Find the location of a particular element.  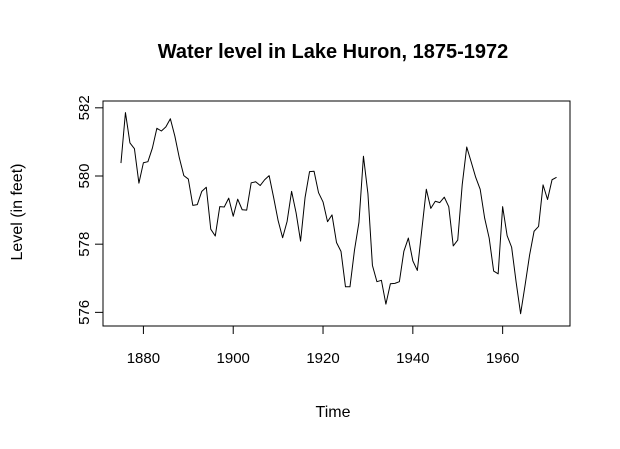

chart-title: Water level in Lake Huron, 1875-1972 is located at coordinates (333, 52).